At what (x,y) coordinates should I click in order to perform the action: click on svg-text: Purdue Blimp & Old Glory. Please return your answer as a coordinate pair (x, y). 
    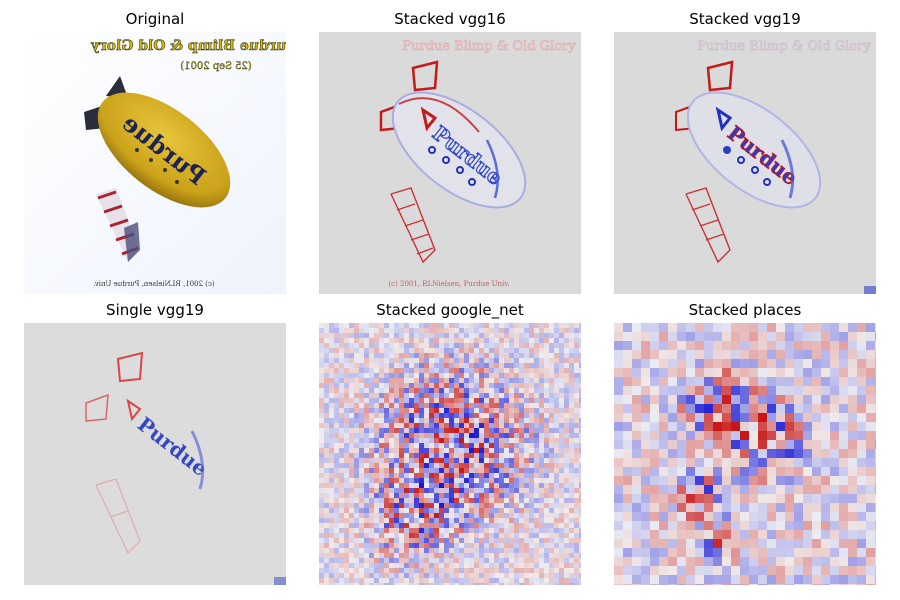
    Looking at the image, I should click on (784, 46).